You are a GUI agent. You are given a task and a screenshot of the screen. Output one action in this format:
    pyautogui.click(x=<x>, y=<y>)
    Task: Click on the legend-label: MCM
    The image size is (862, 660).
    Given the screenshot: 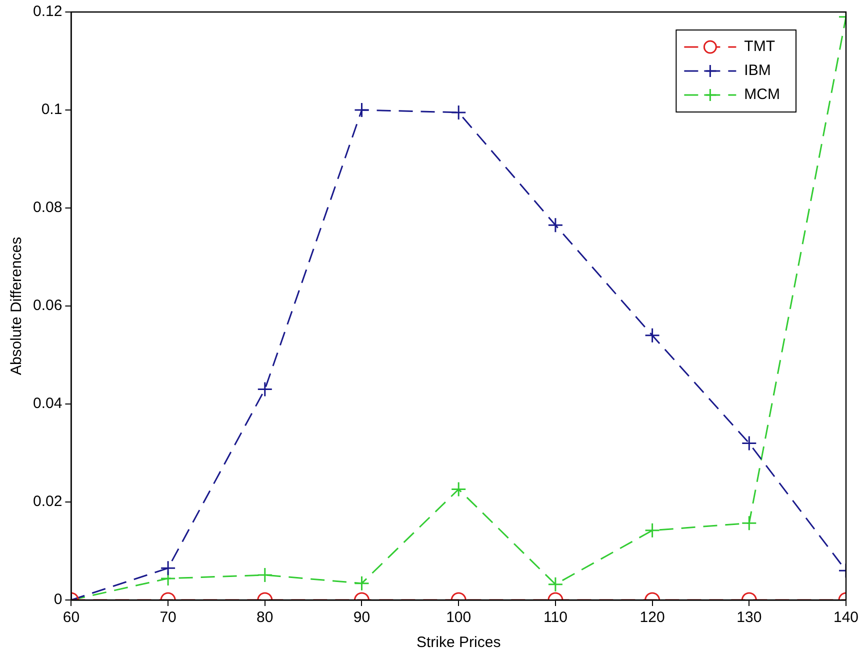 What is the action you would take?
    pyautogui.click(x=762, y=95)
    